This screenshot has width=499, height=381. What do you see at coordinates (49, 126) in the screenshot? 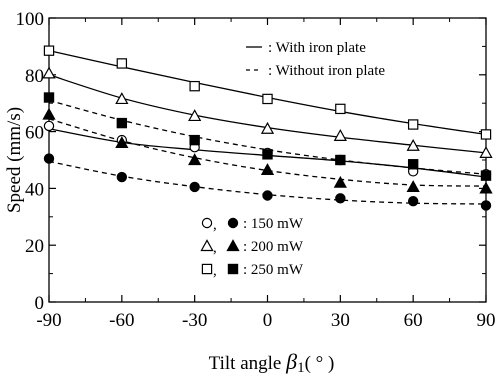
I see `data-point-150-mw-with-plate` at bounding box center [49, 126].